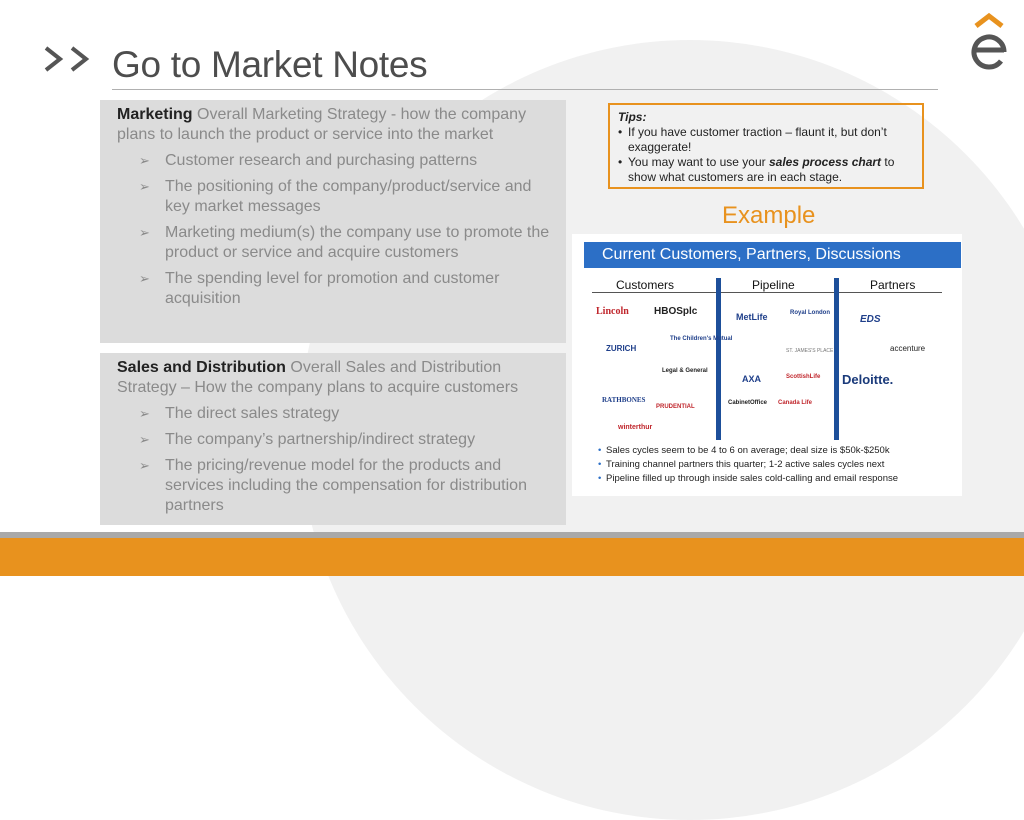  What do you see at coordinates (767, 292) in the screenshot?
I see `column-underline` at bounding box center [767, 292].